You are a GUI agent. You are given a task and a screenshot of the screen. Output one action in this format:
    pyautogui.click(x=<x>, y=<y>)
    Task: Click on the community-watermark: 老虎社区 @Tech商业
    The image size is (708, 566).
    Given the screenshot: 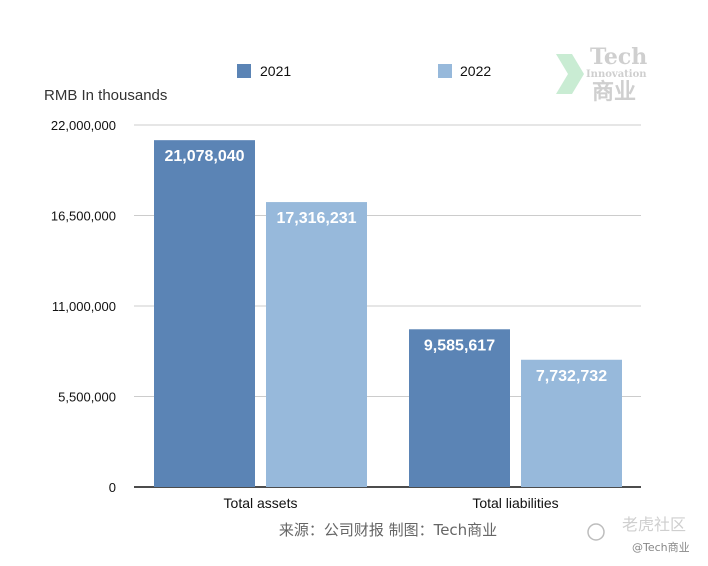 What is the action you would take?
    pyautogui.click(x=638, y=534)
    